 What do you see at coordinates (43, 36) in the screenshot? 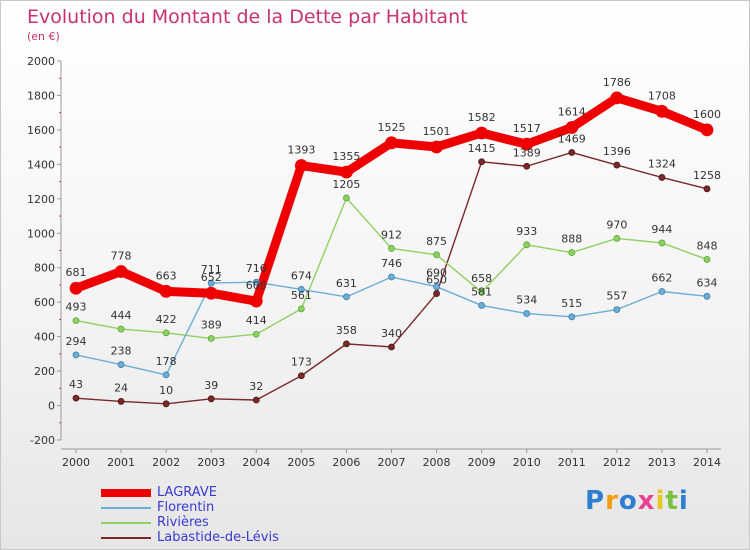
I see `unit-label: (en €)` at bounding box center [43, 36].